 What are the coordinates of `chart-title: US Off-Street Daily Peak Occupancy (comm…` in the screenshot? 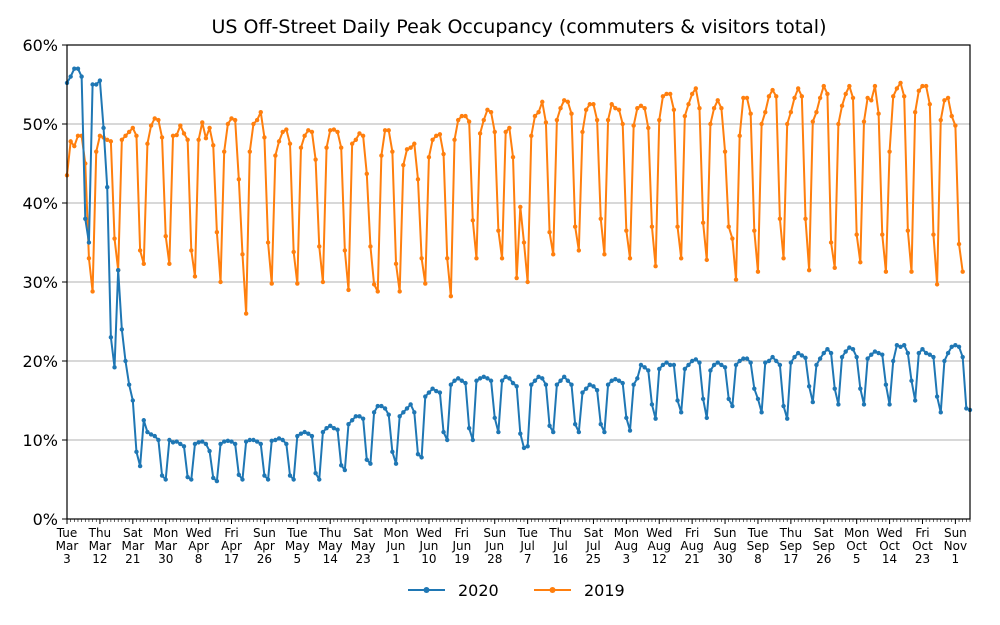 It's located at (519, 27).